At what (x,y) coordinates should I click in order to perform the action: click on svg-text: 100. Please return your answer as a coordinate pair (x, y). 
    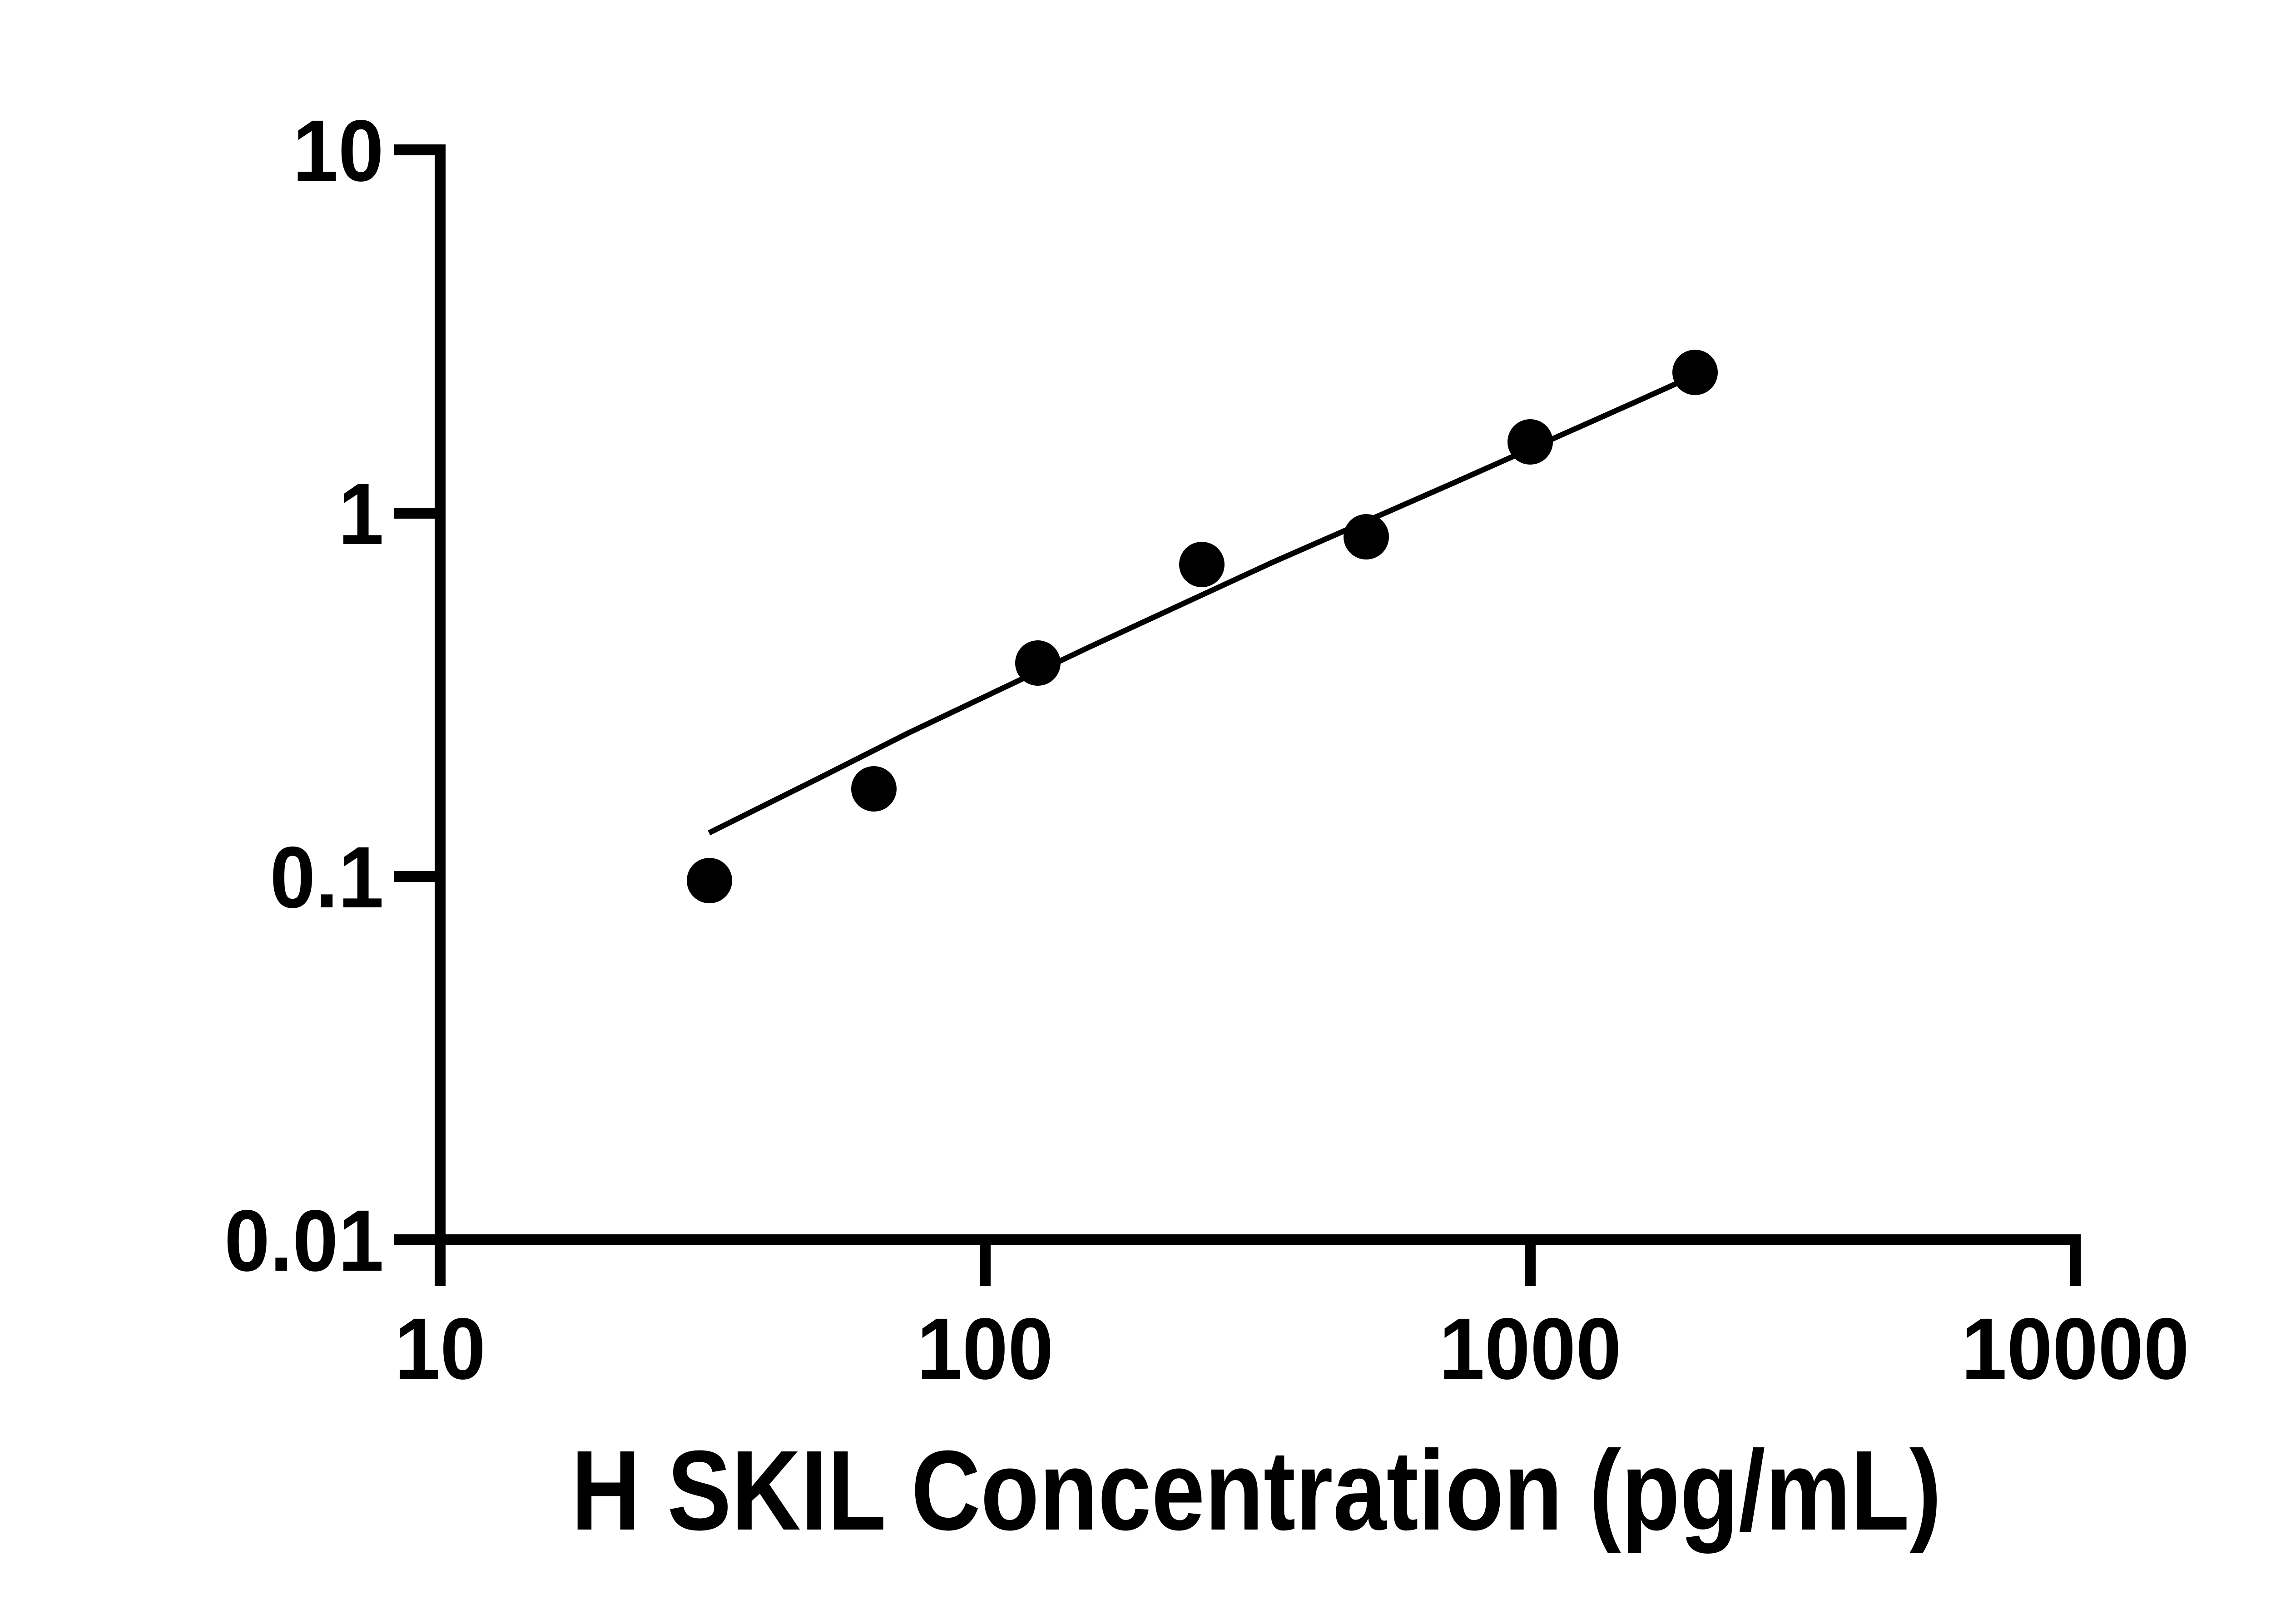
    Looking at the image, I should click on (985, 1348).